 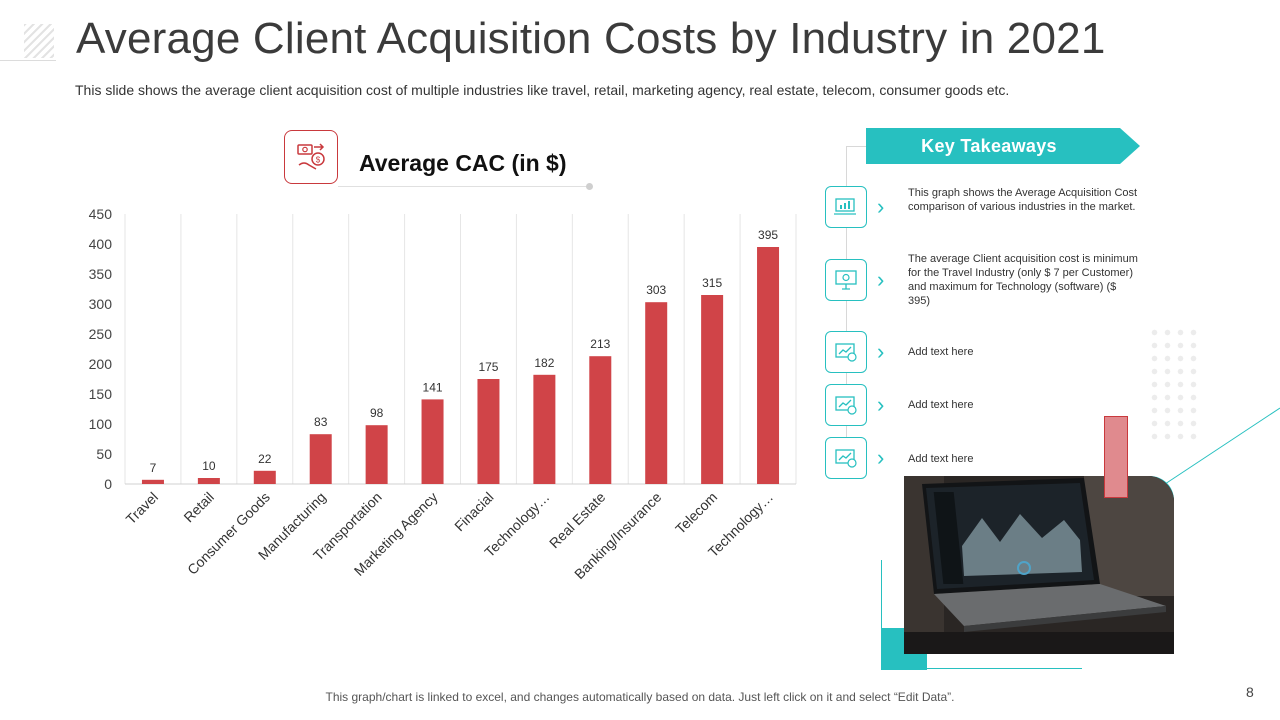 What do you see at coordinates (153, 468) in the screenshot?
I see `data-label: 7` at bounding box center [153, 468].